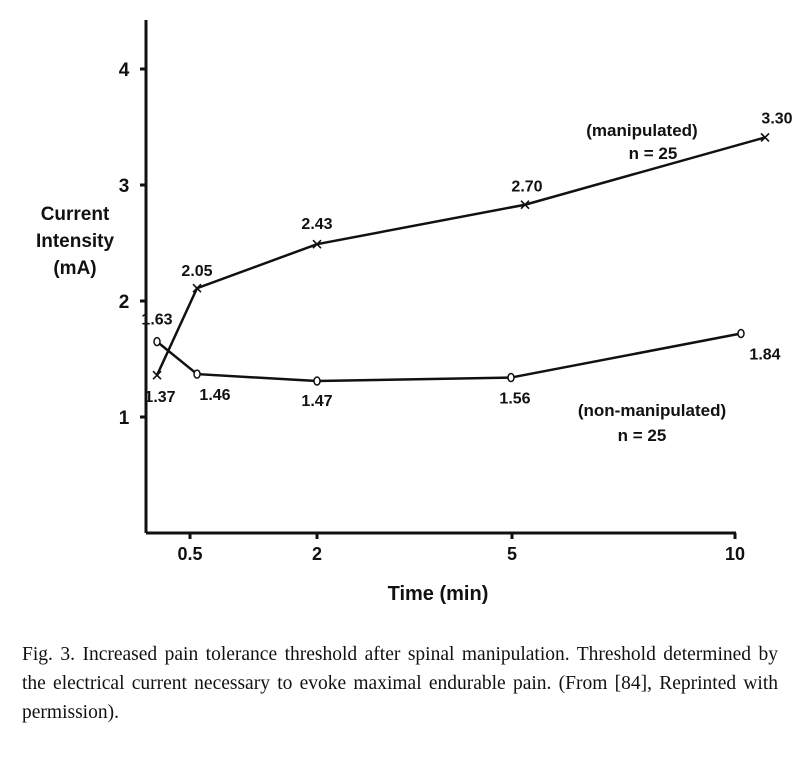 The height and width of the screenshot is (761, 800). Describe the element at coordinates (159, 397) in the screenshot. I see `manipulated-data-label: 1.37` at that location.